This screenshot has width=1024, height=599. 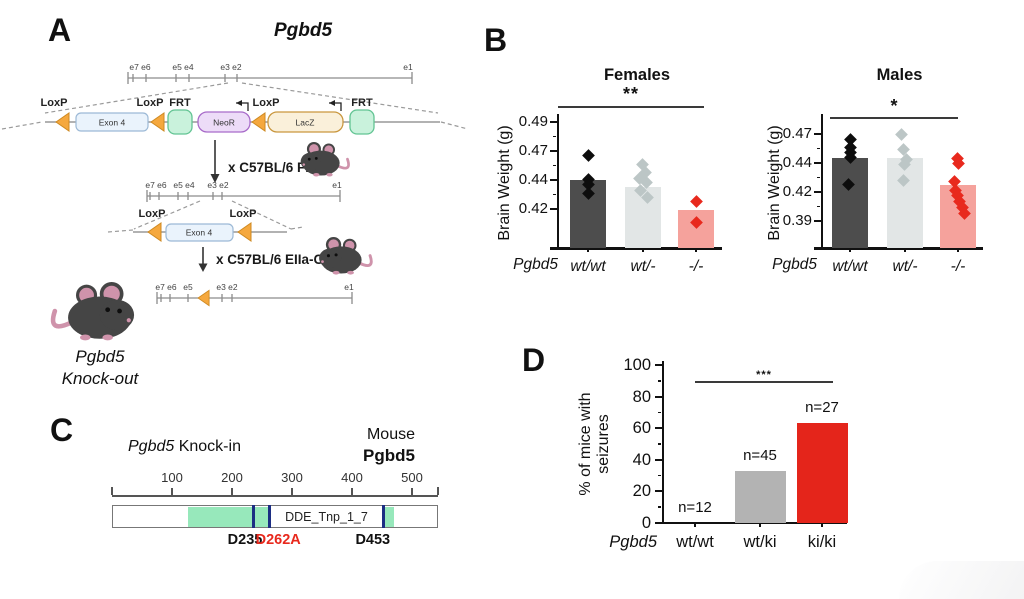 What do you see at coordinates (637, 75) in the screenshot?
I see `chart-title: Females` at bounding box center [637, 75].